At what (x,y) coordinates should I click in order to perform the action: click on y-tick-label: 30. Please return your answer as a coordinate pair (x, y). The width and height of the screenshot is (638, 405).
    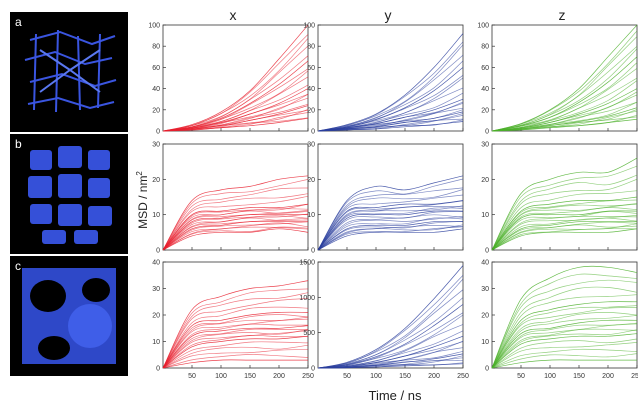
    Looking at the image, I should click on (156, 145).